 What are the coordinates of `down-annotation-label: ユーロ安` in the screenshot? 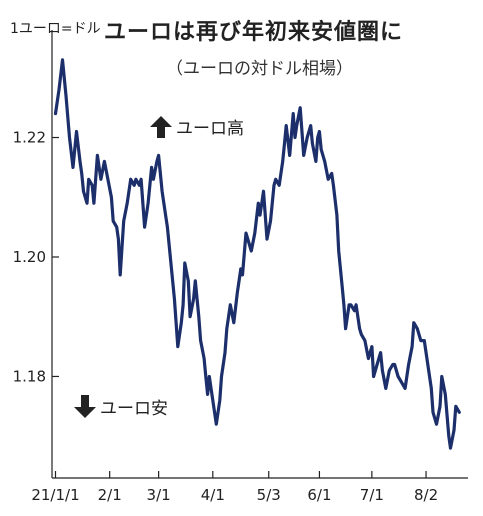 It's located at (134, 409).